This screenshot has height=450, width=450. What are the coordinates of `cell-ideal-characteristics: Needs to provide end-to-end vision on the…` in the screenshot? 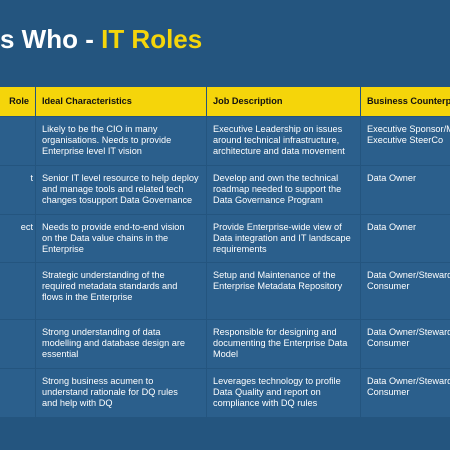 It's located at (121, 238).